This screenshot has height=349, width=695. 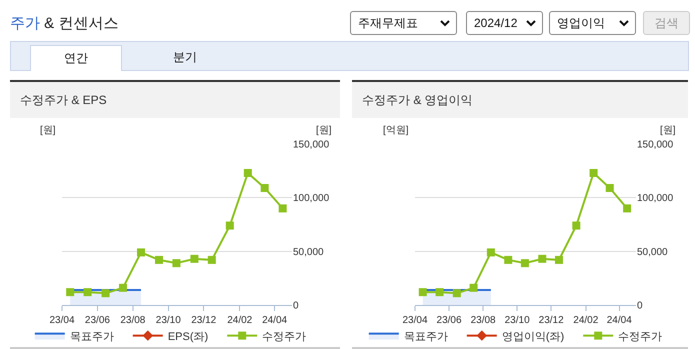 What do you see at coordinates (388, 23) in the screenshot?
I see `text: 주재무제표` at bounding box center [388, 23].